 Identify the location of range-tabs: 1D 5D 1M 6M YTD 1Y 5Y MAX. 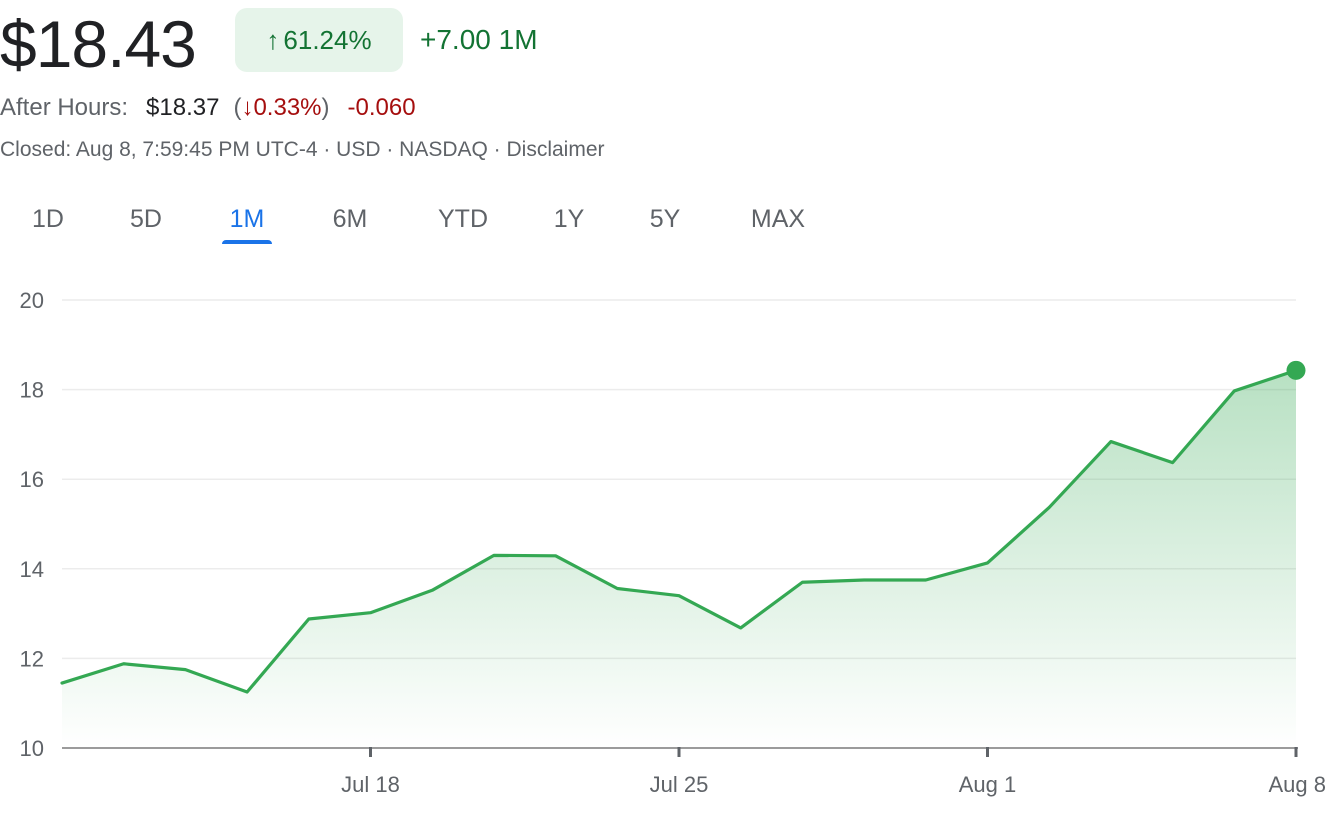
(450, 221).